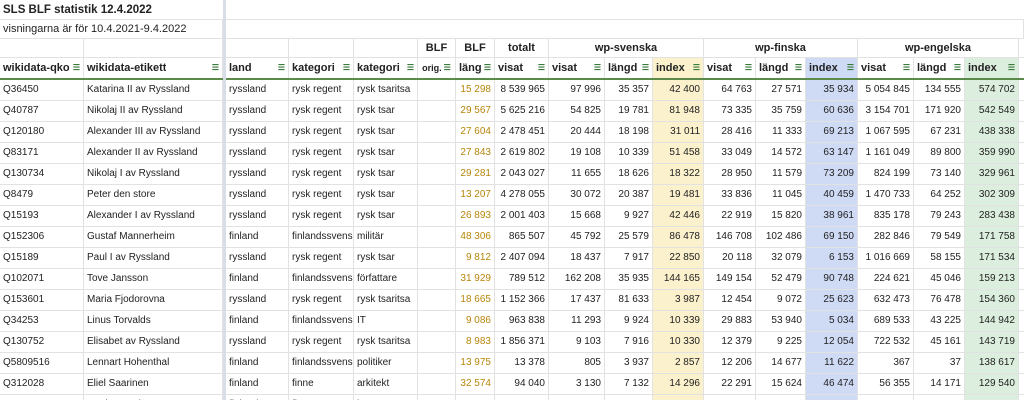 This screenshot has height=400, width=1024. What do you see at coordinates (939, 279) in the screenshot?
I see `cell-en-langd: 45 046` at bounding box center [939, 279].